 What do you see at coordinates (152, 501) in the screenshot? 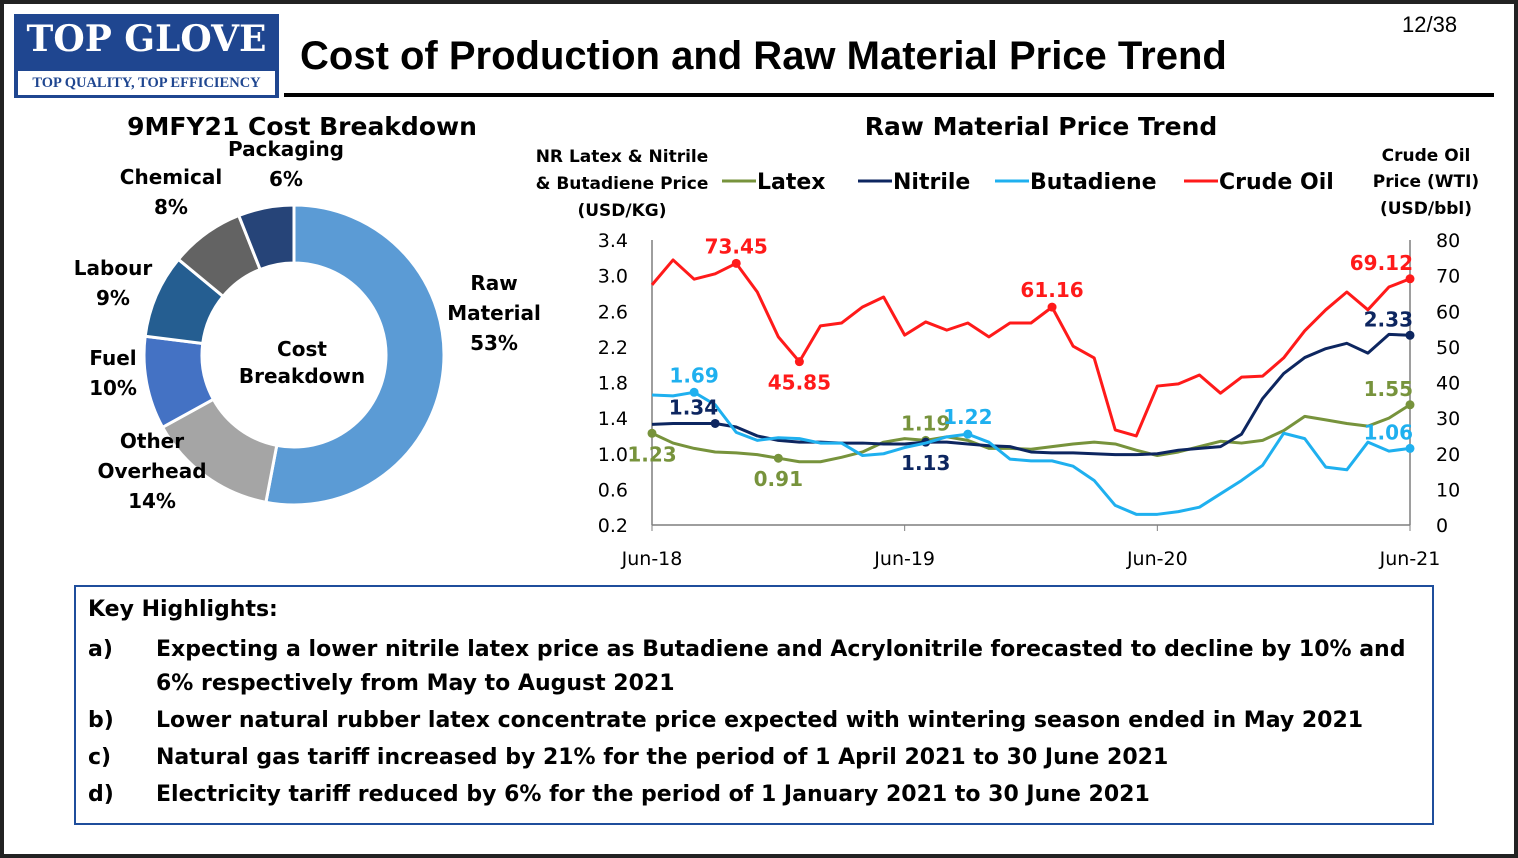
I see `slice-percent-label: 14%` at bounding box center [152, 501].